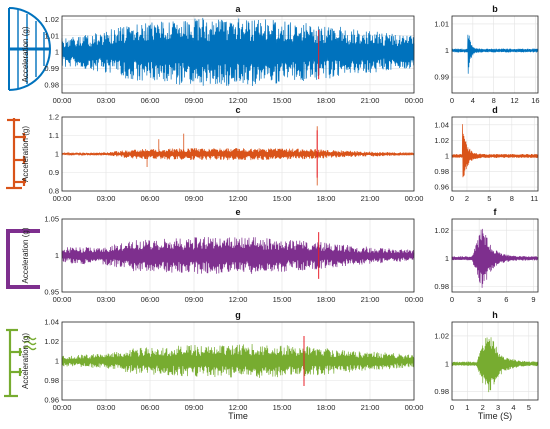  What do you see at coordinates (441, 187) in the screenshot?
I see `y-tick-label: 0.96` at bounding box center [441, 187].